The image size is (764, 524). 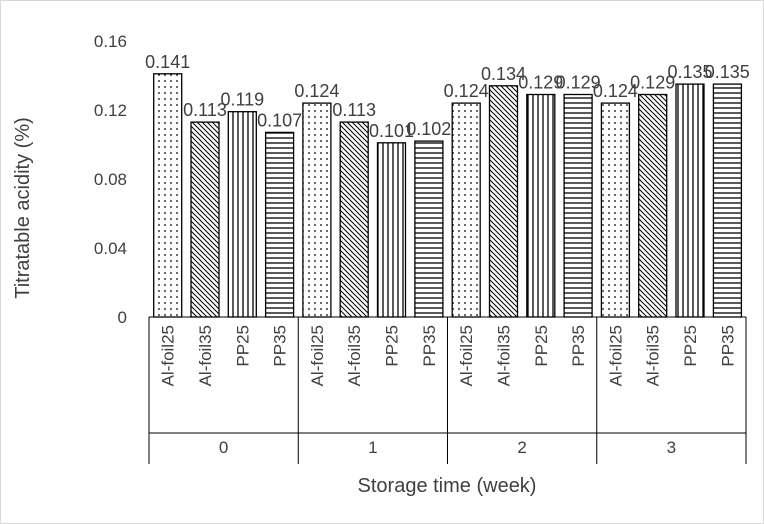 I want to click on data-label: 0.141, so click(x=167, y=62).